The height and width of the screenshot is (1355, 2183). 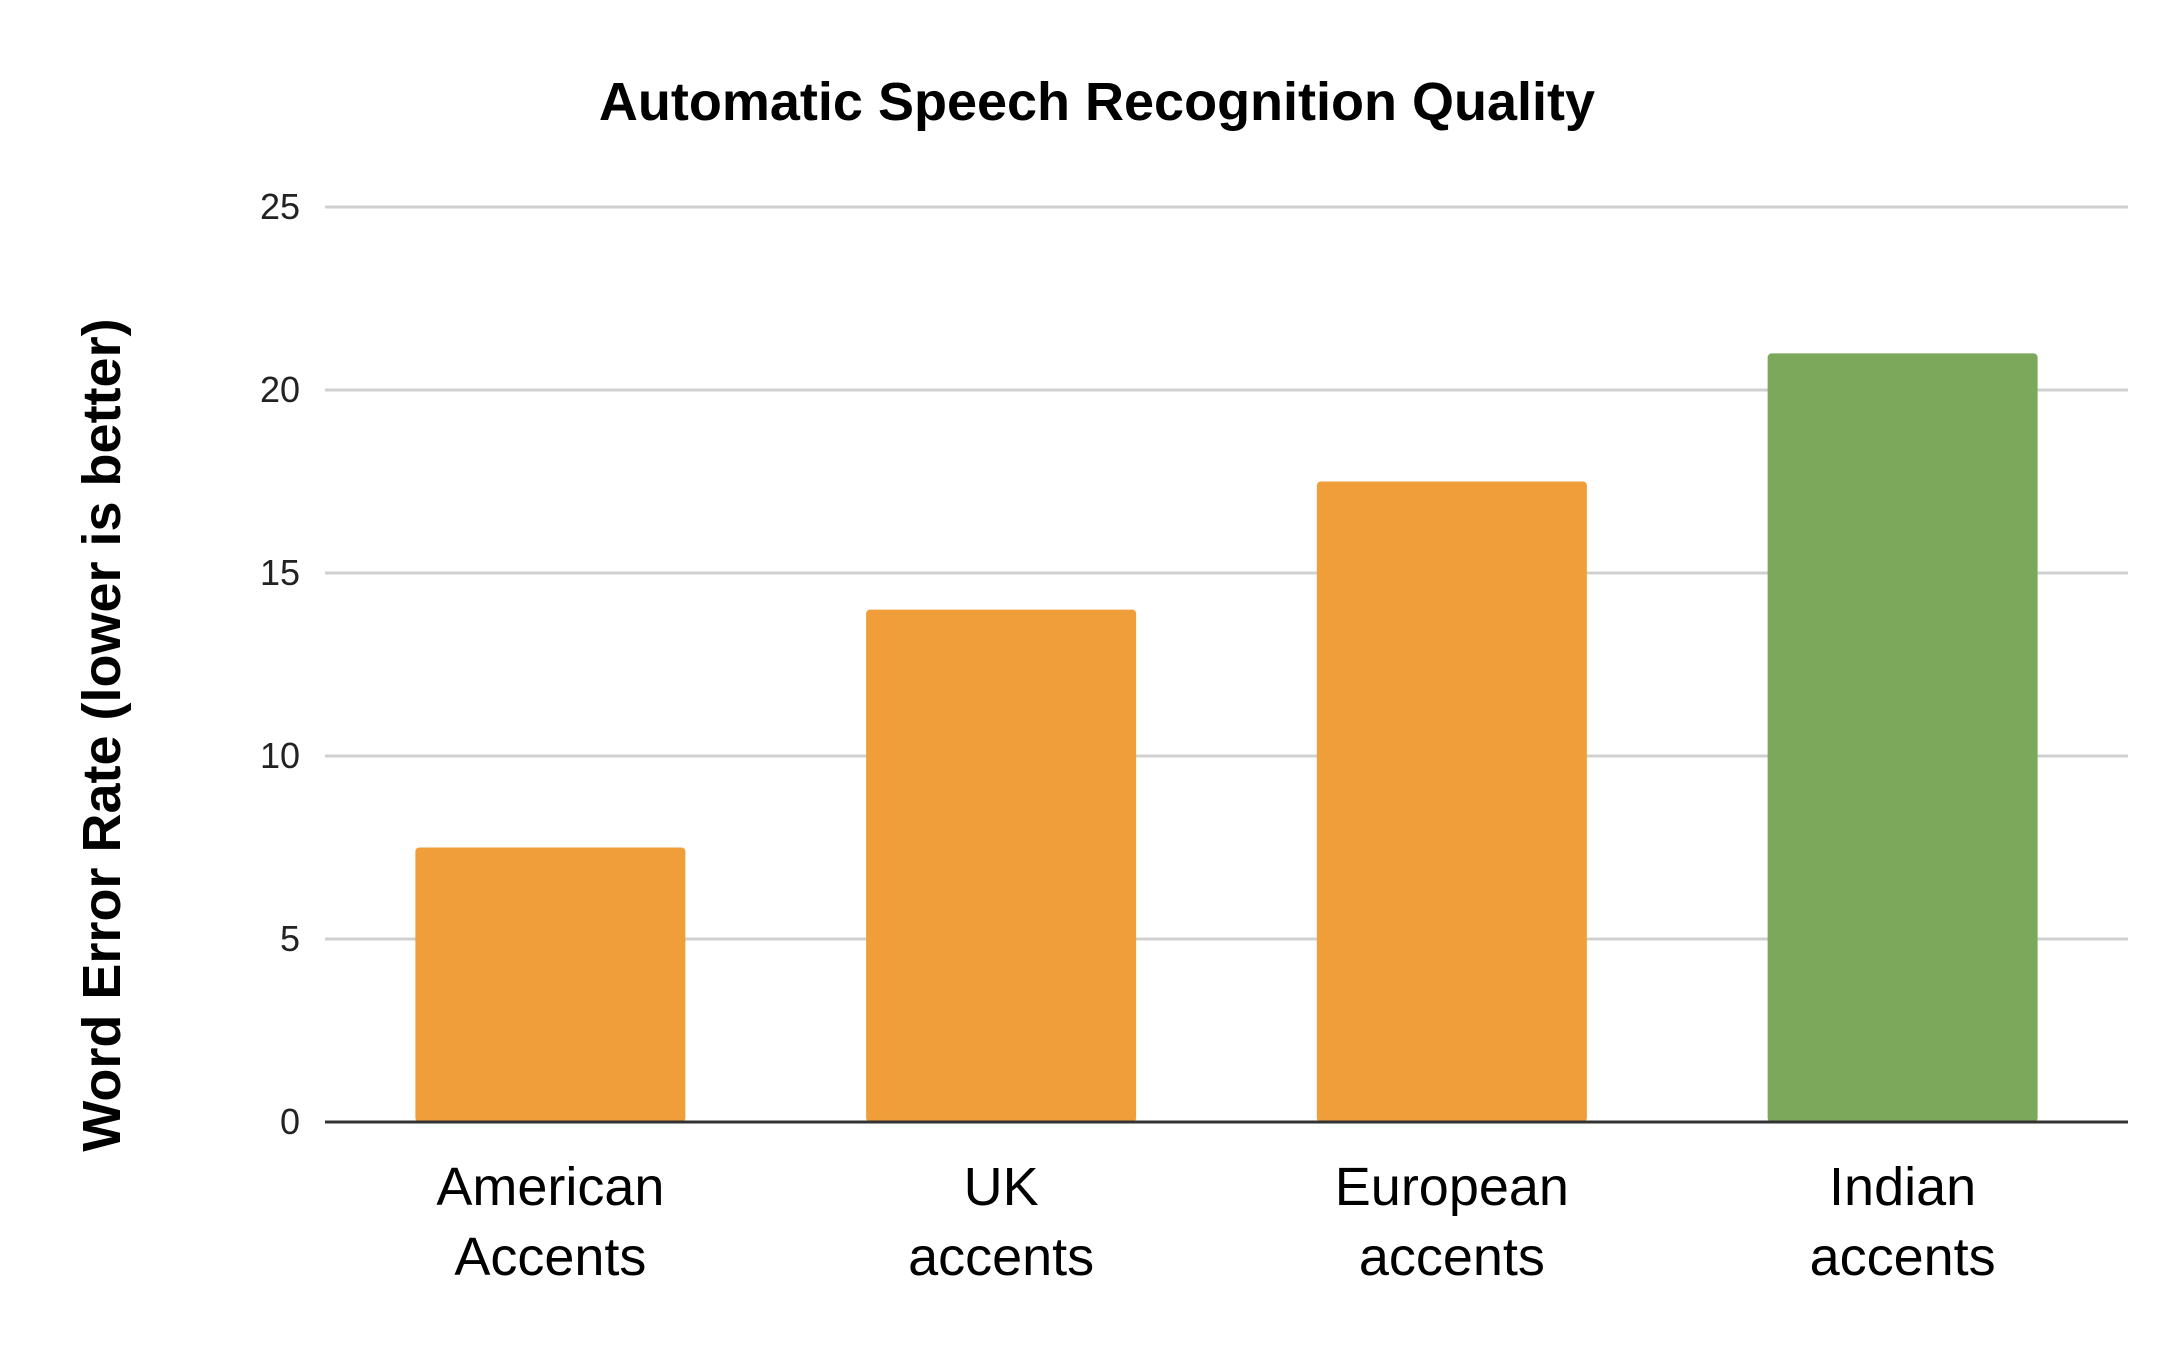 I want to click on x-tick-label: Indian accents, so click(x=1903, y=1222).